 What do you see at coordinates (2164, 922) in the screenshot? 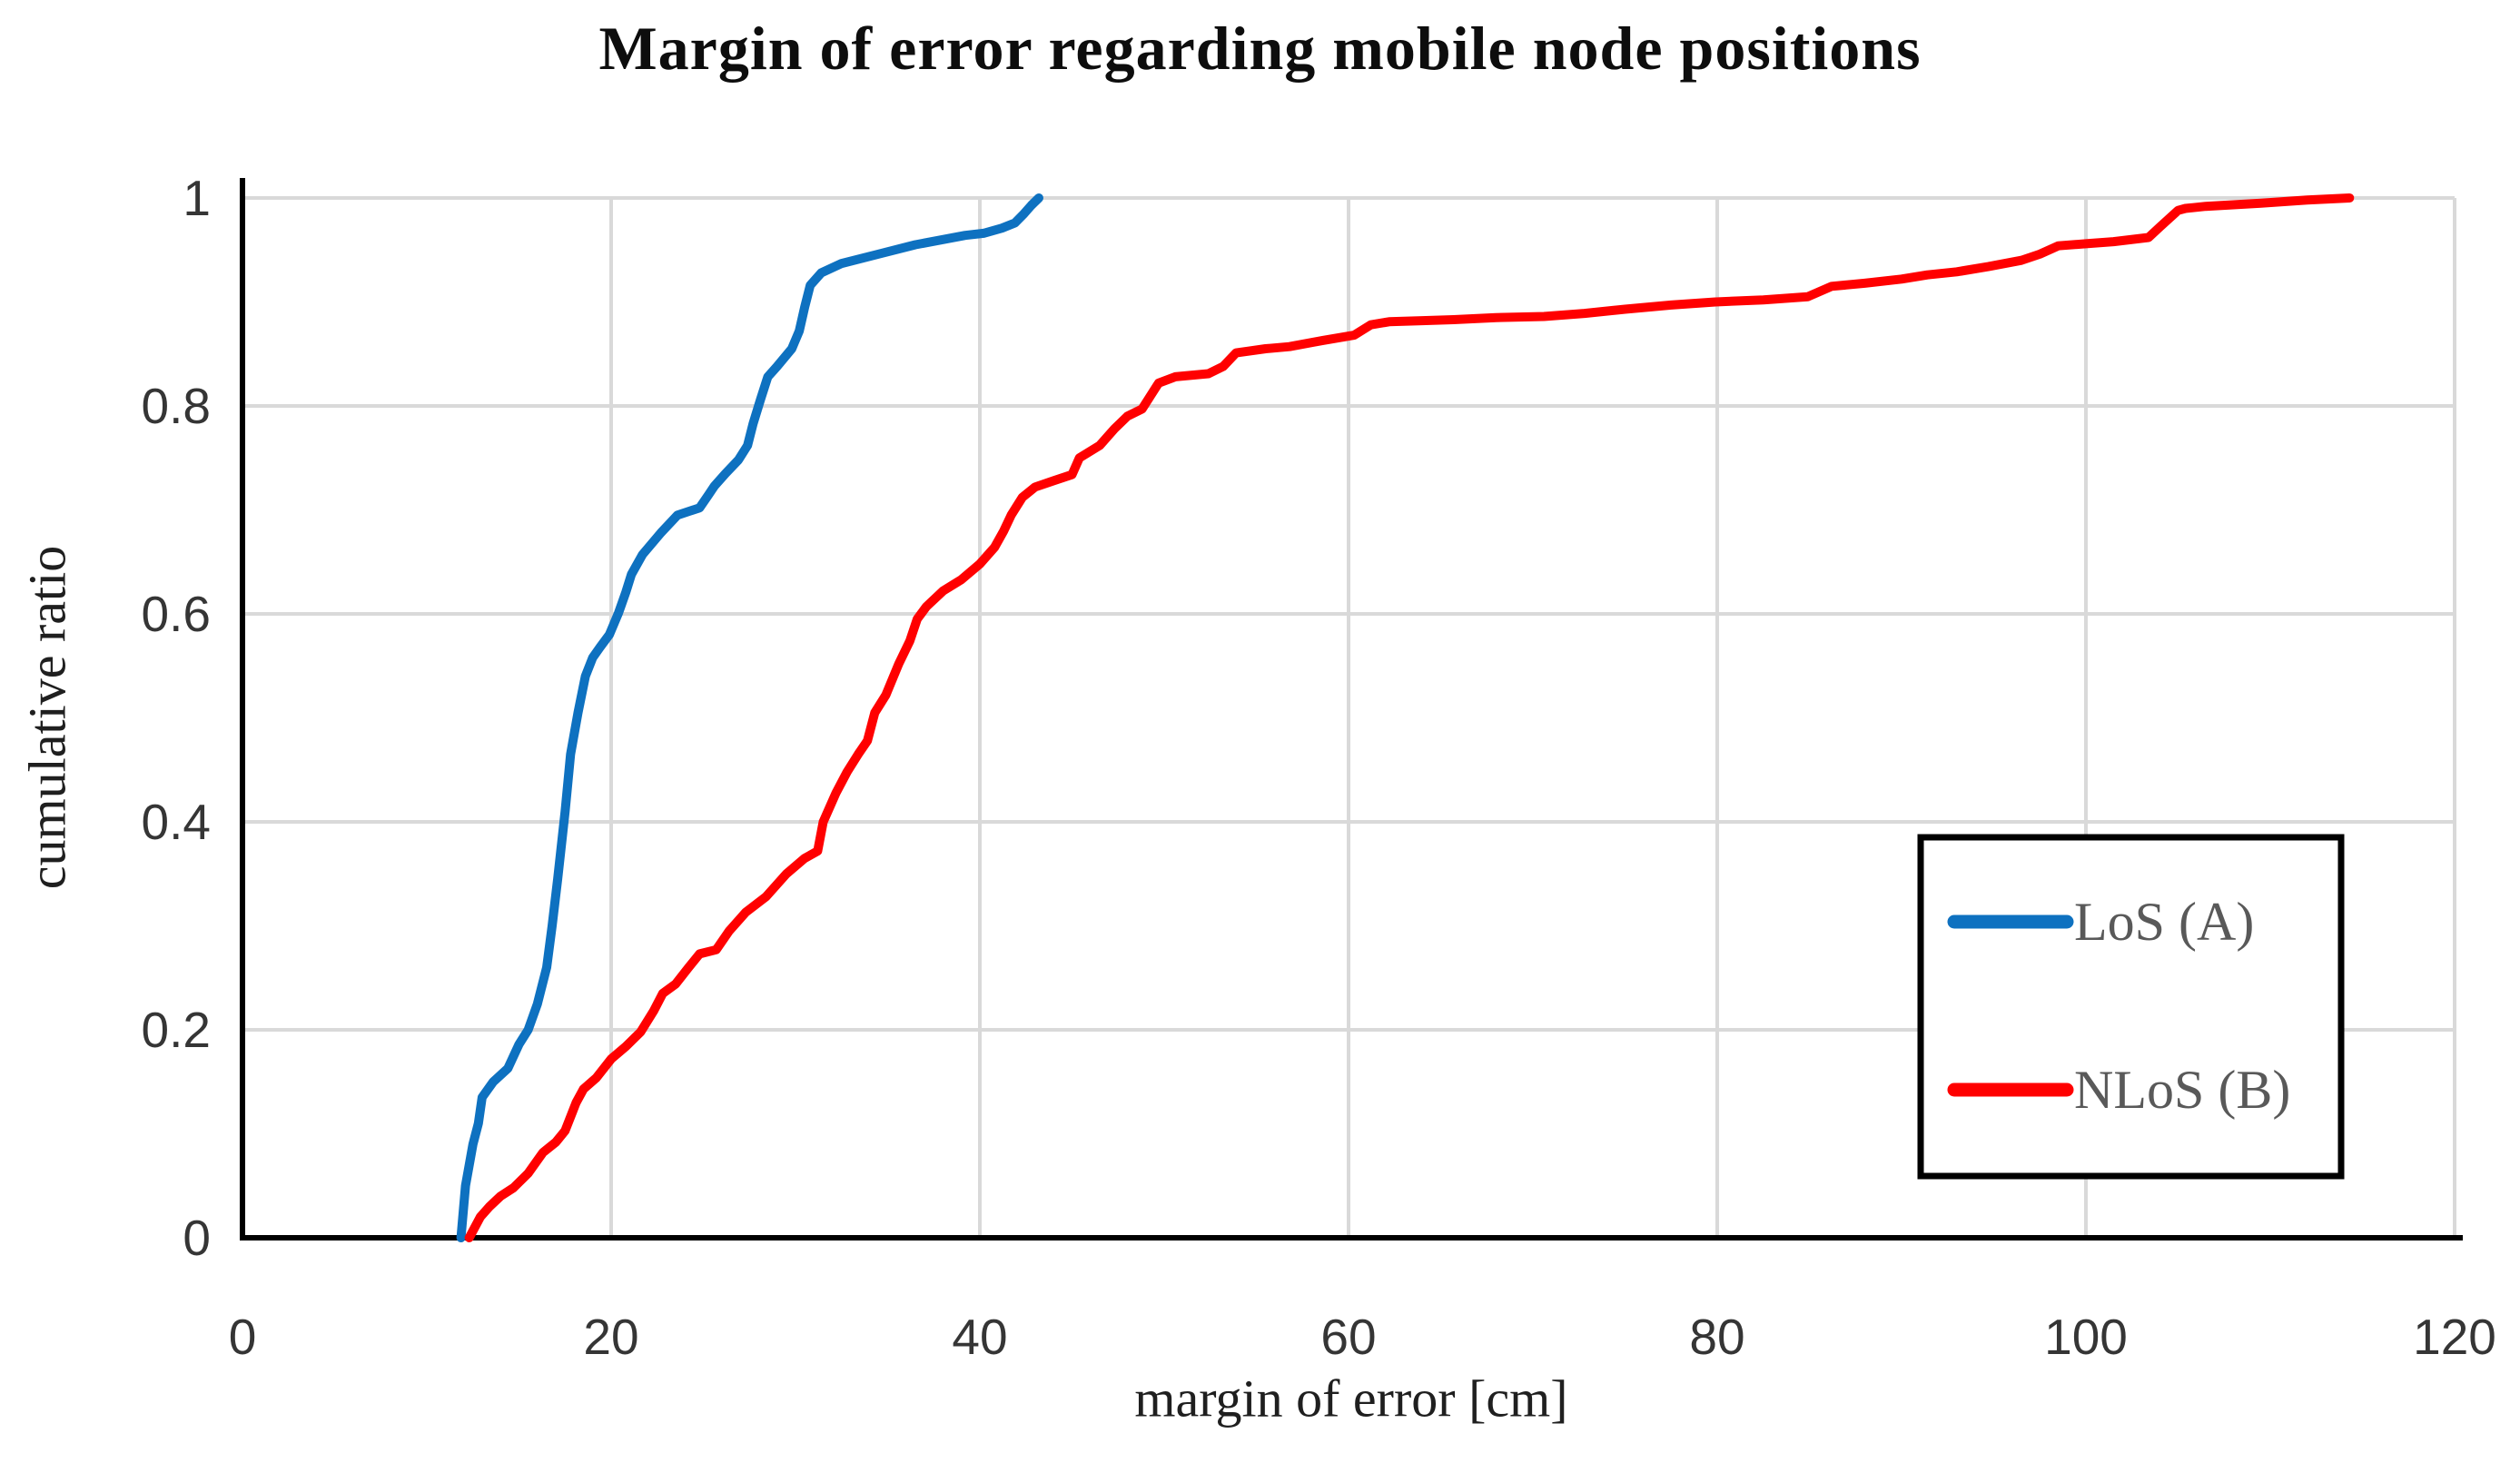
I see `legend-label-los: LoS (A)` at bounding box center [2164, 922].